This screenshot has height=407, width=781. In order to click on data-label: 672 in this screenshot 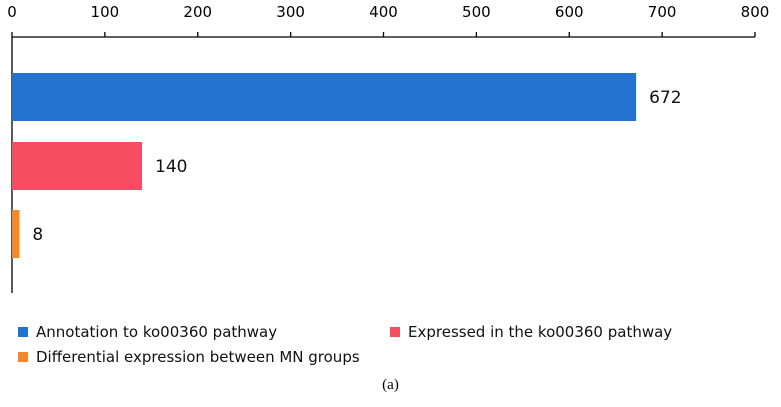, I will do `click(665, 98)`.